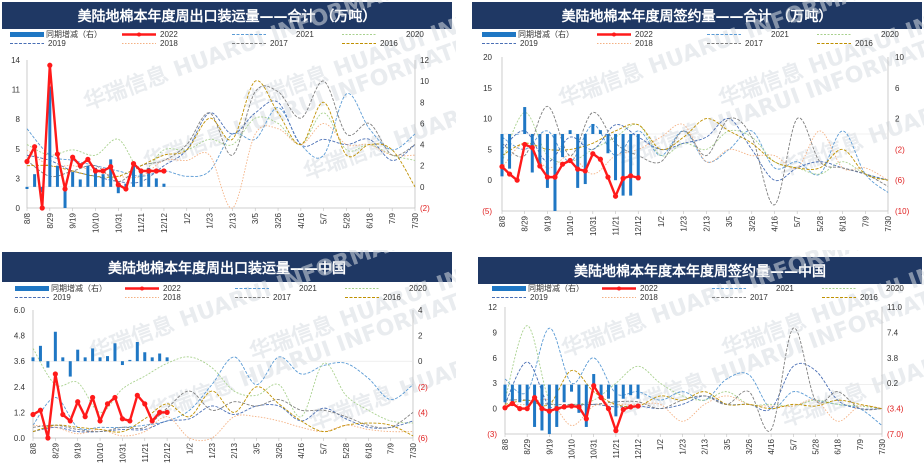 The width and height of the screenshot is (924, 466). I want to click on x-tick-label: 3/5, so click(729, 221).